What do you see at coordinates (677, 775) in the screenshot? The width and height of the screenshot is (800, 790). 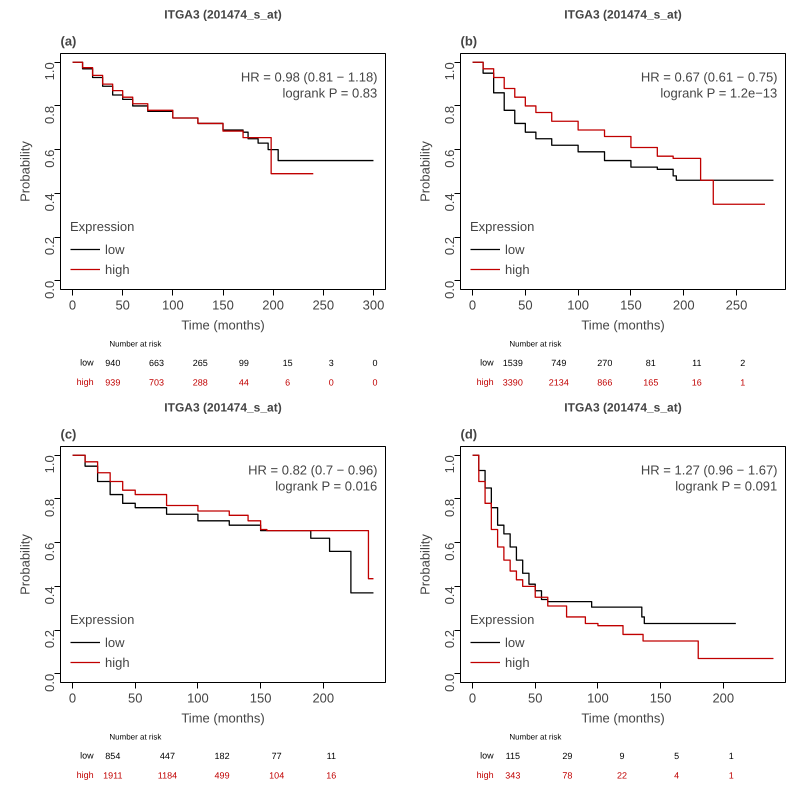 I see `text: 4` at bounding box center [677, 775].